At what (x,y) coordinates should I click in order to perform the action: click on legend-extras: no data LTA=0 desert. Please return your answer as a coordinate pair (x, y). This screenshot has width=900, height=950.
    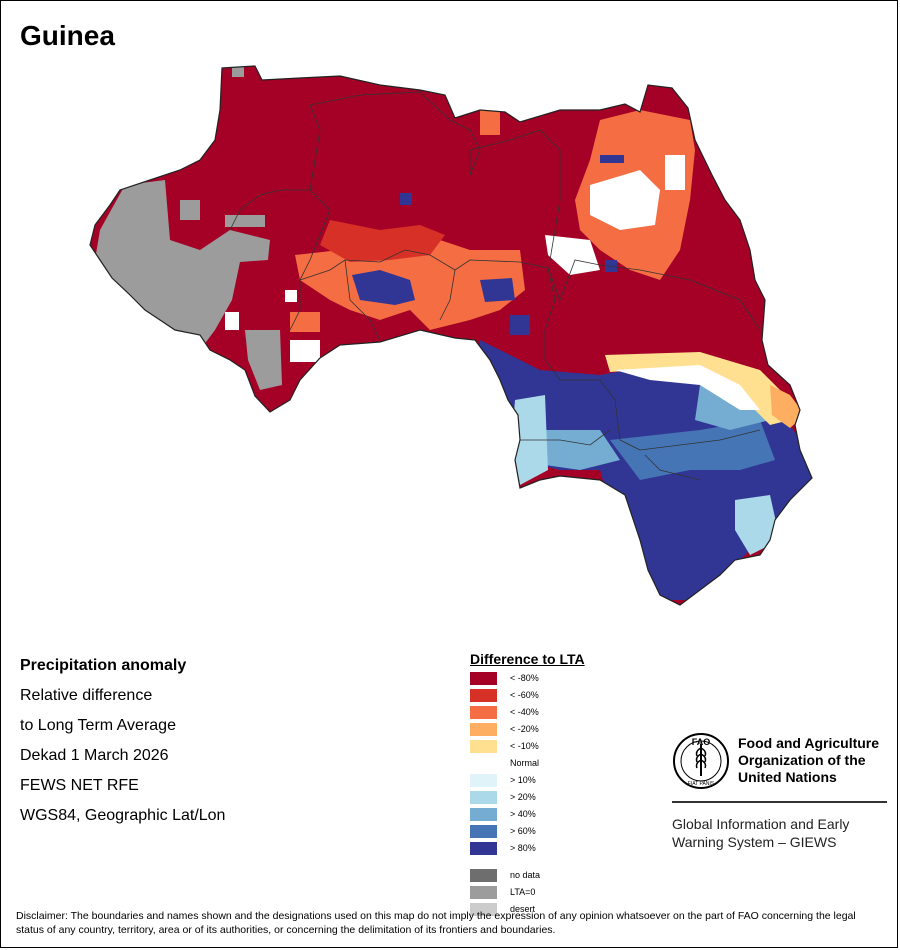
    Looking at the image, I should click on (560, 893).